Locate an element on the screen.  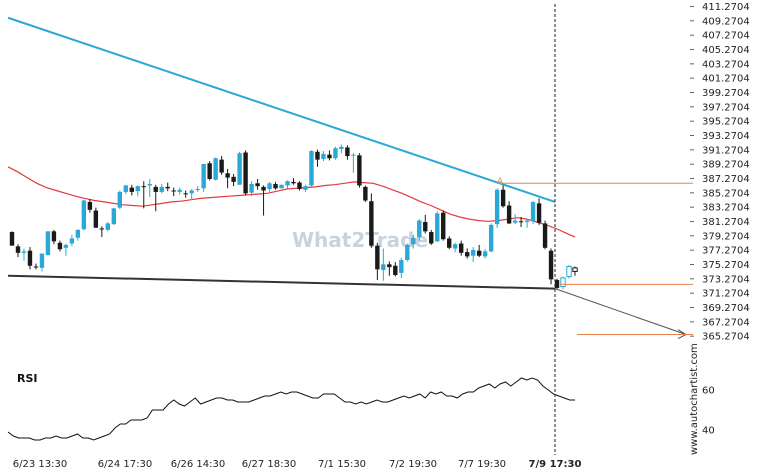
time-tick-label: 6/23 13:30 is located at coordinates (40, 464).